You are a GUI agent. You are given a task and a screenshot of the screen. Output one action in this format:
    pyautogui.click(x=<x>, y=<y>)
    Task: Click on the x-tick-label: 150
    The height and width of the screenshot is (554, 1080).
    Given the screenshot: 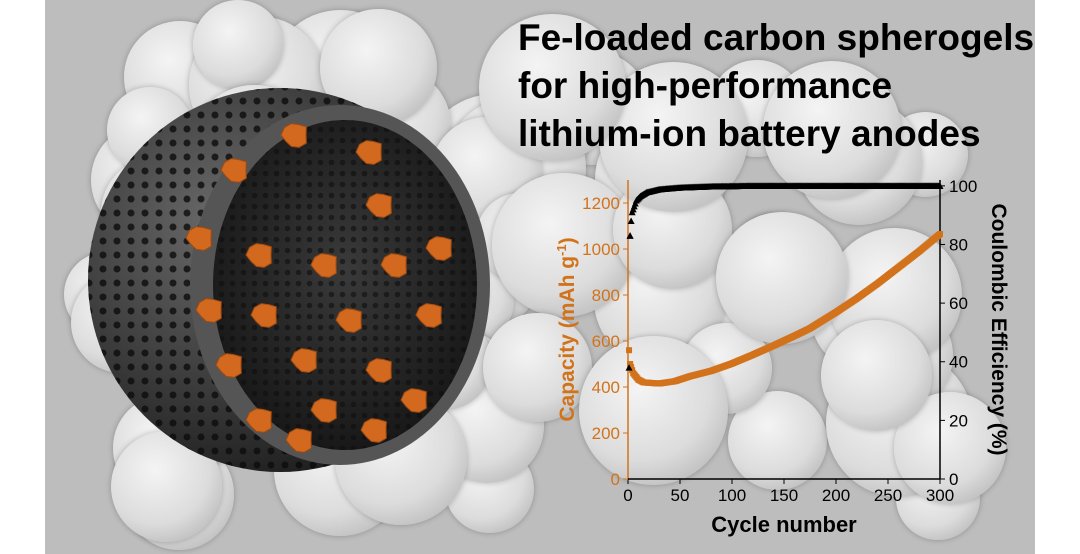 What is the action you would take?
    pyautogui.click(x=784, y=495)
    